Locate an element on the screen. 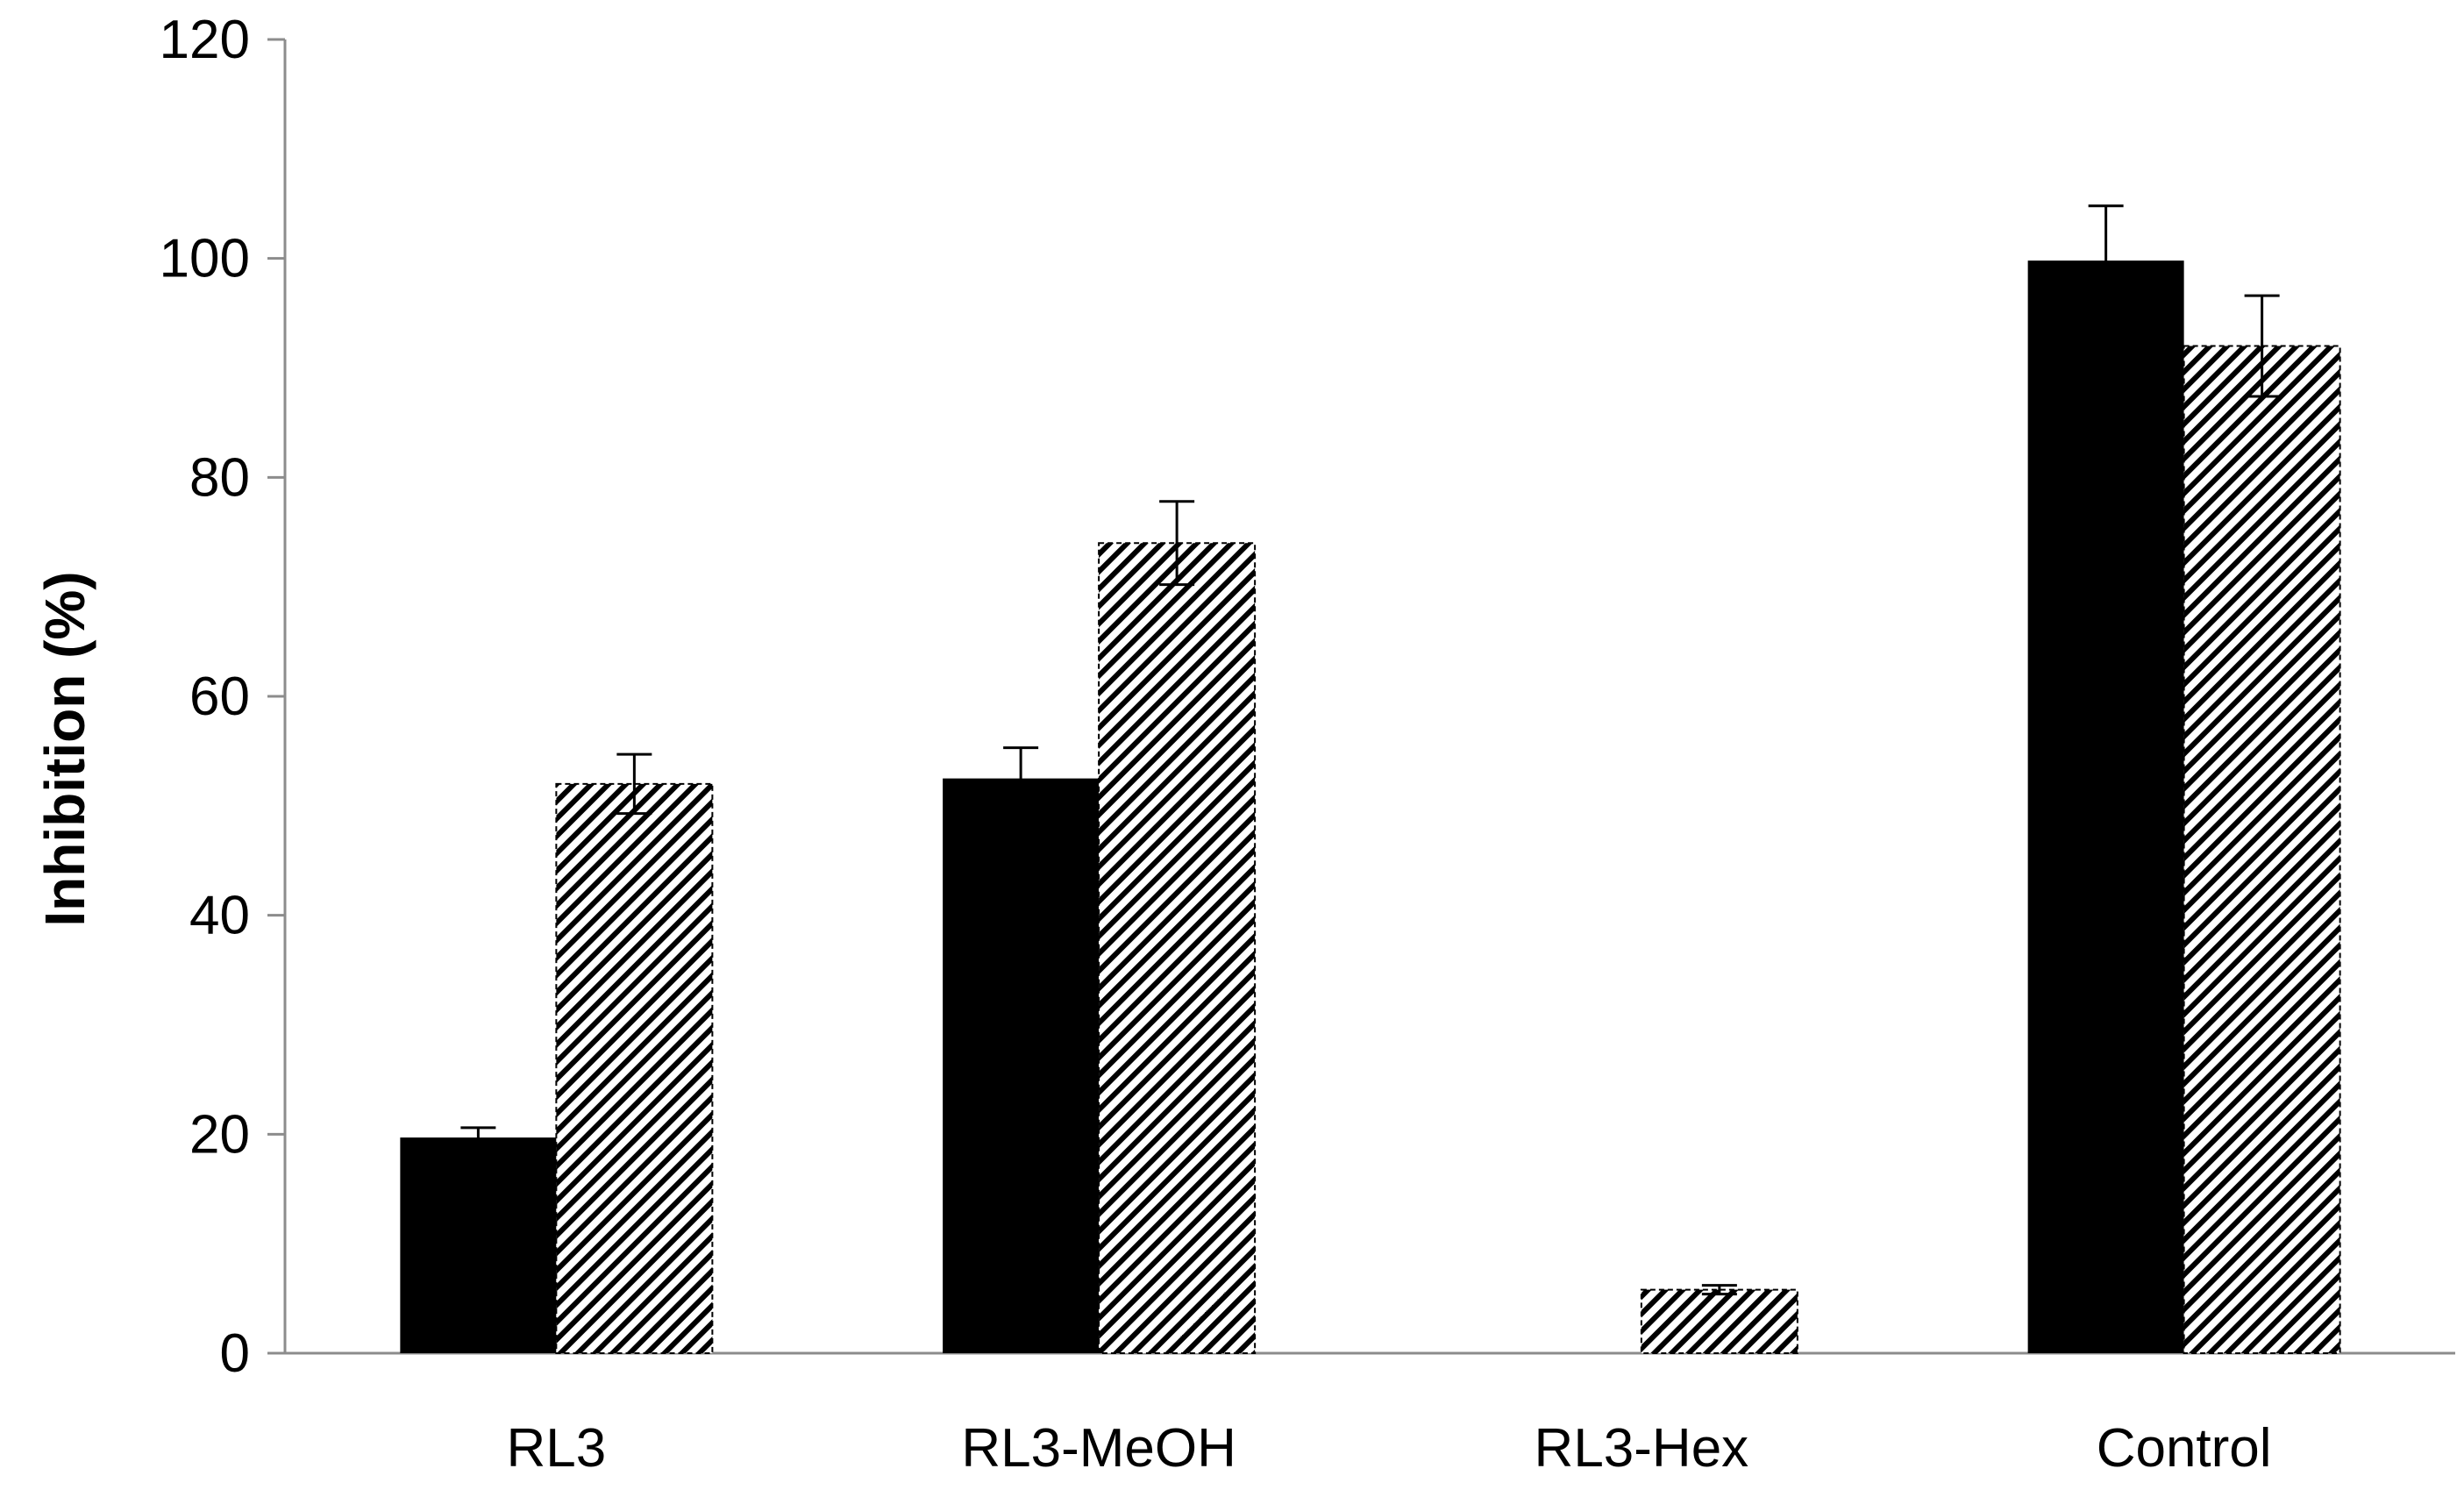 The width and height of the screenshot is (2464, 1490). y-tick-label: 60 is located at coordinates (220, 697).